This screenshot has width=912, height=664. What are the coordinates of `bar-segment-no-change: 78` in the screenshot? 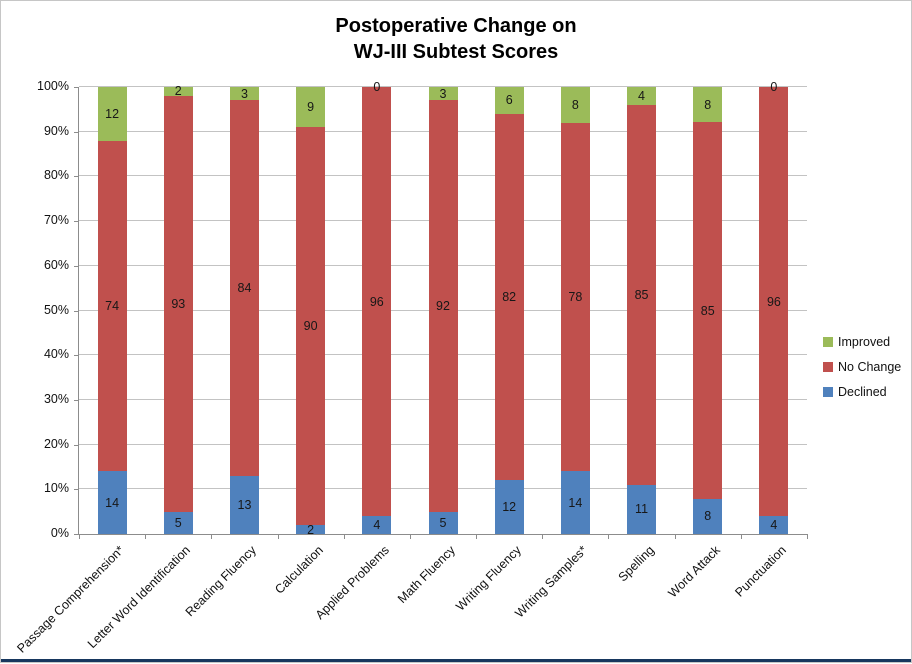 It's located at (575, 297).